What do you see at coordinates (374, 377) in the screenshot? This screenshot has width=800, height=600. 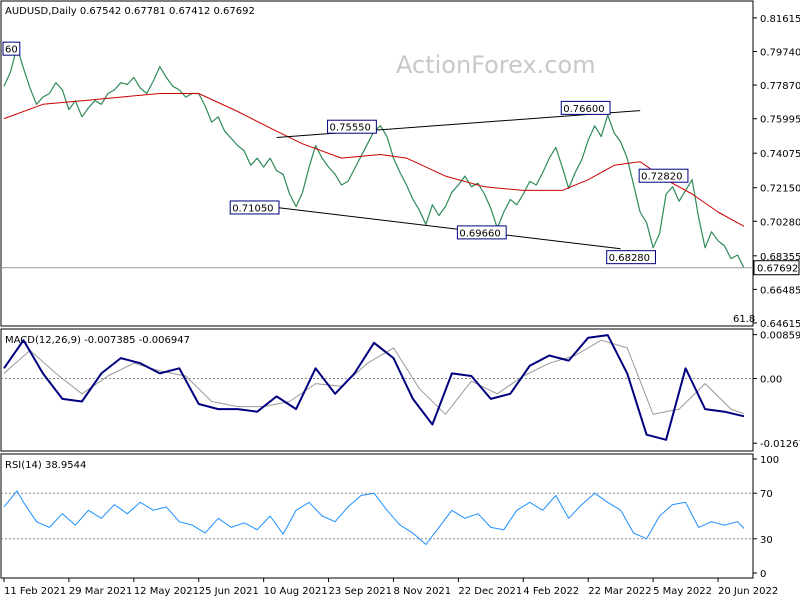 I see `macd-signal-line` at bounding box center [374, 377].